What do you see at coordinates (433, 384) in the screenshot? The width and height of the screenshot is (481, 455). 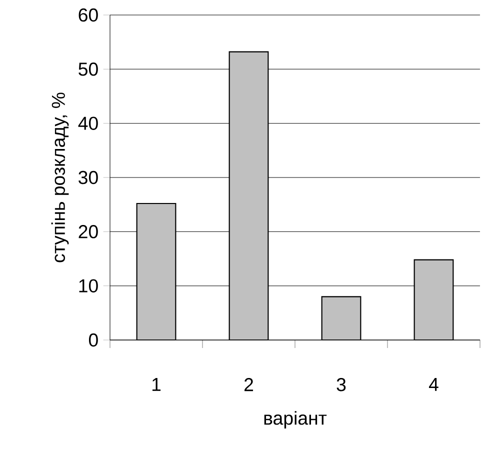 I see `x-tick-label: 4` at bounding box center [433, 384].